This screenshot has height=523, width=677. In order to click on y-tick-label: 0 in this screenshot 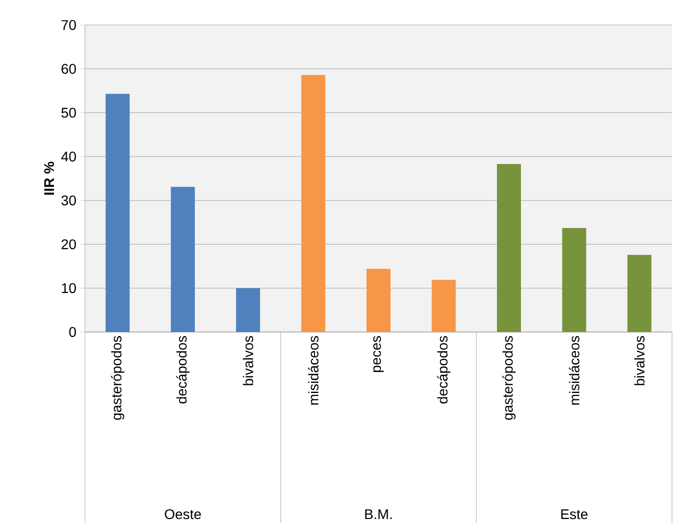, I will do `click(72, 332)`.